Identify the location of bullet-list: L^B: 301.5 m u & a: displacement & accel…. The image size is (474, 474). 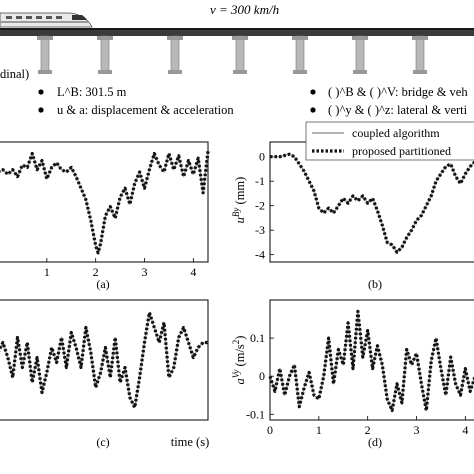
(253, 101).